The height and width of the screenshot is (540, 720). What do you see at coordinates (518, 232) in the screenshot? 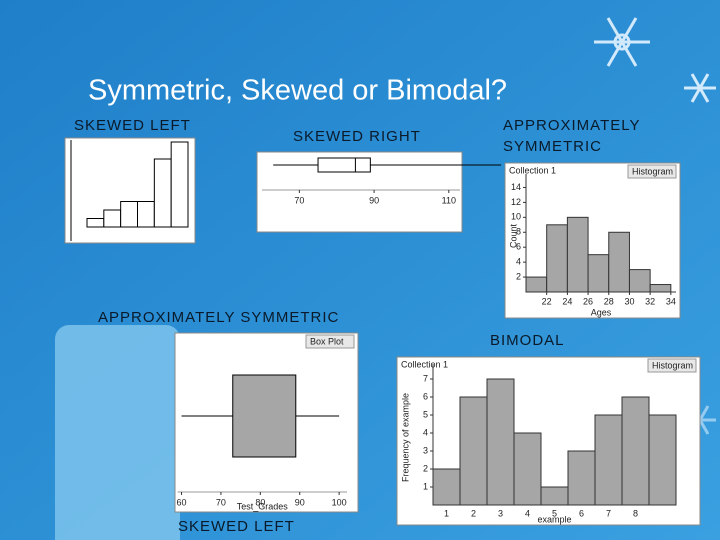
I see `y-tick-label: 8` at bounding box center [518, 232].